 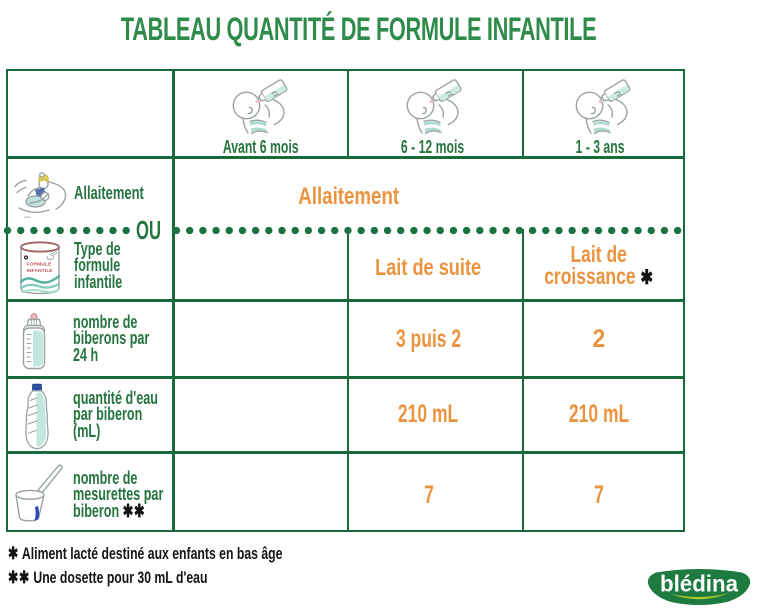 What do you see at coordinates (699, 584) in the screenshot?
I see `svg-text: blédina` at bounding box center [699, 584].